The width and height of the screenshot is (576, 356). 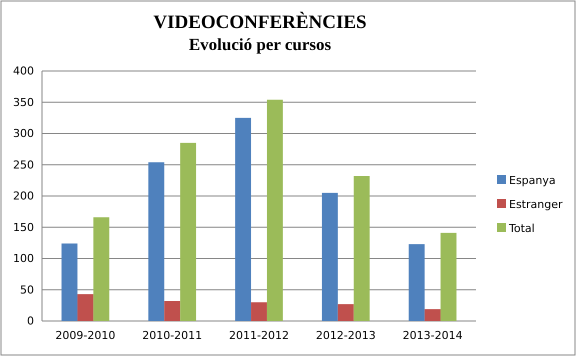 What do you see at coordinates (23, 133) in the screenshot?
I see `y-tick-label: 300` at bounding box center [23, 133].